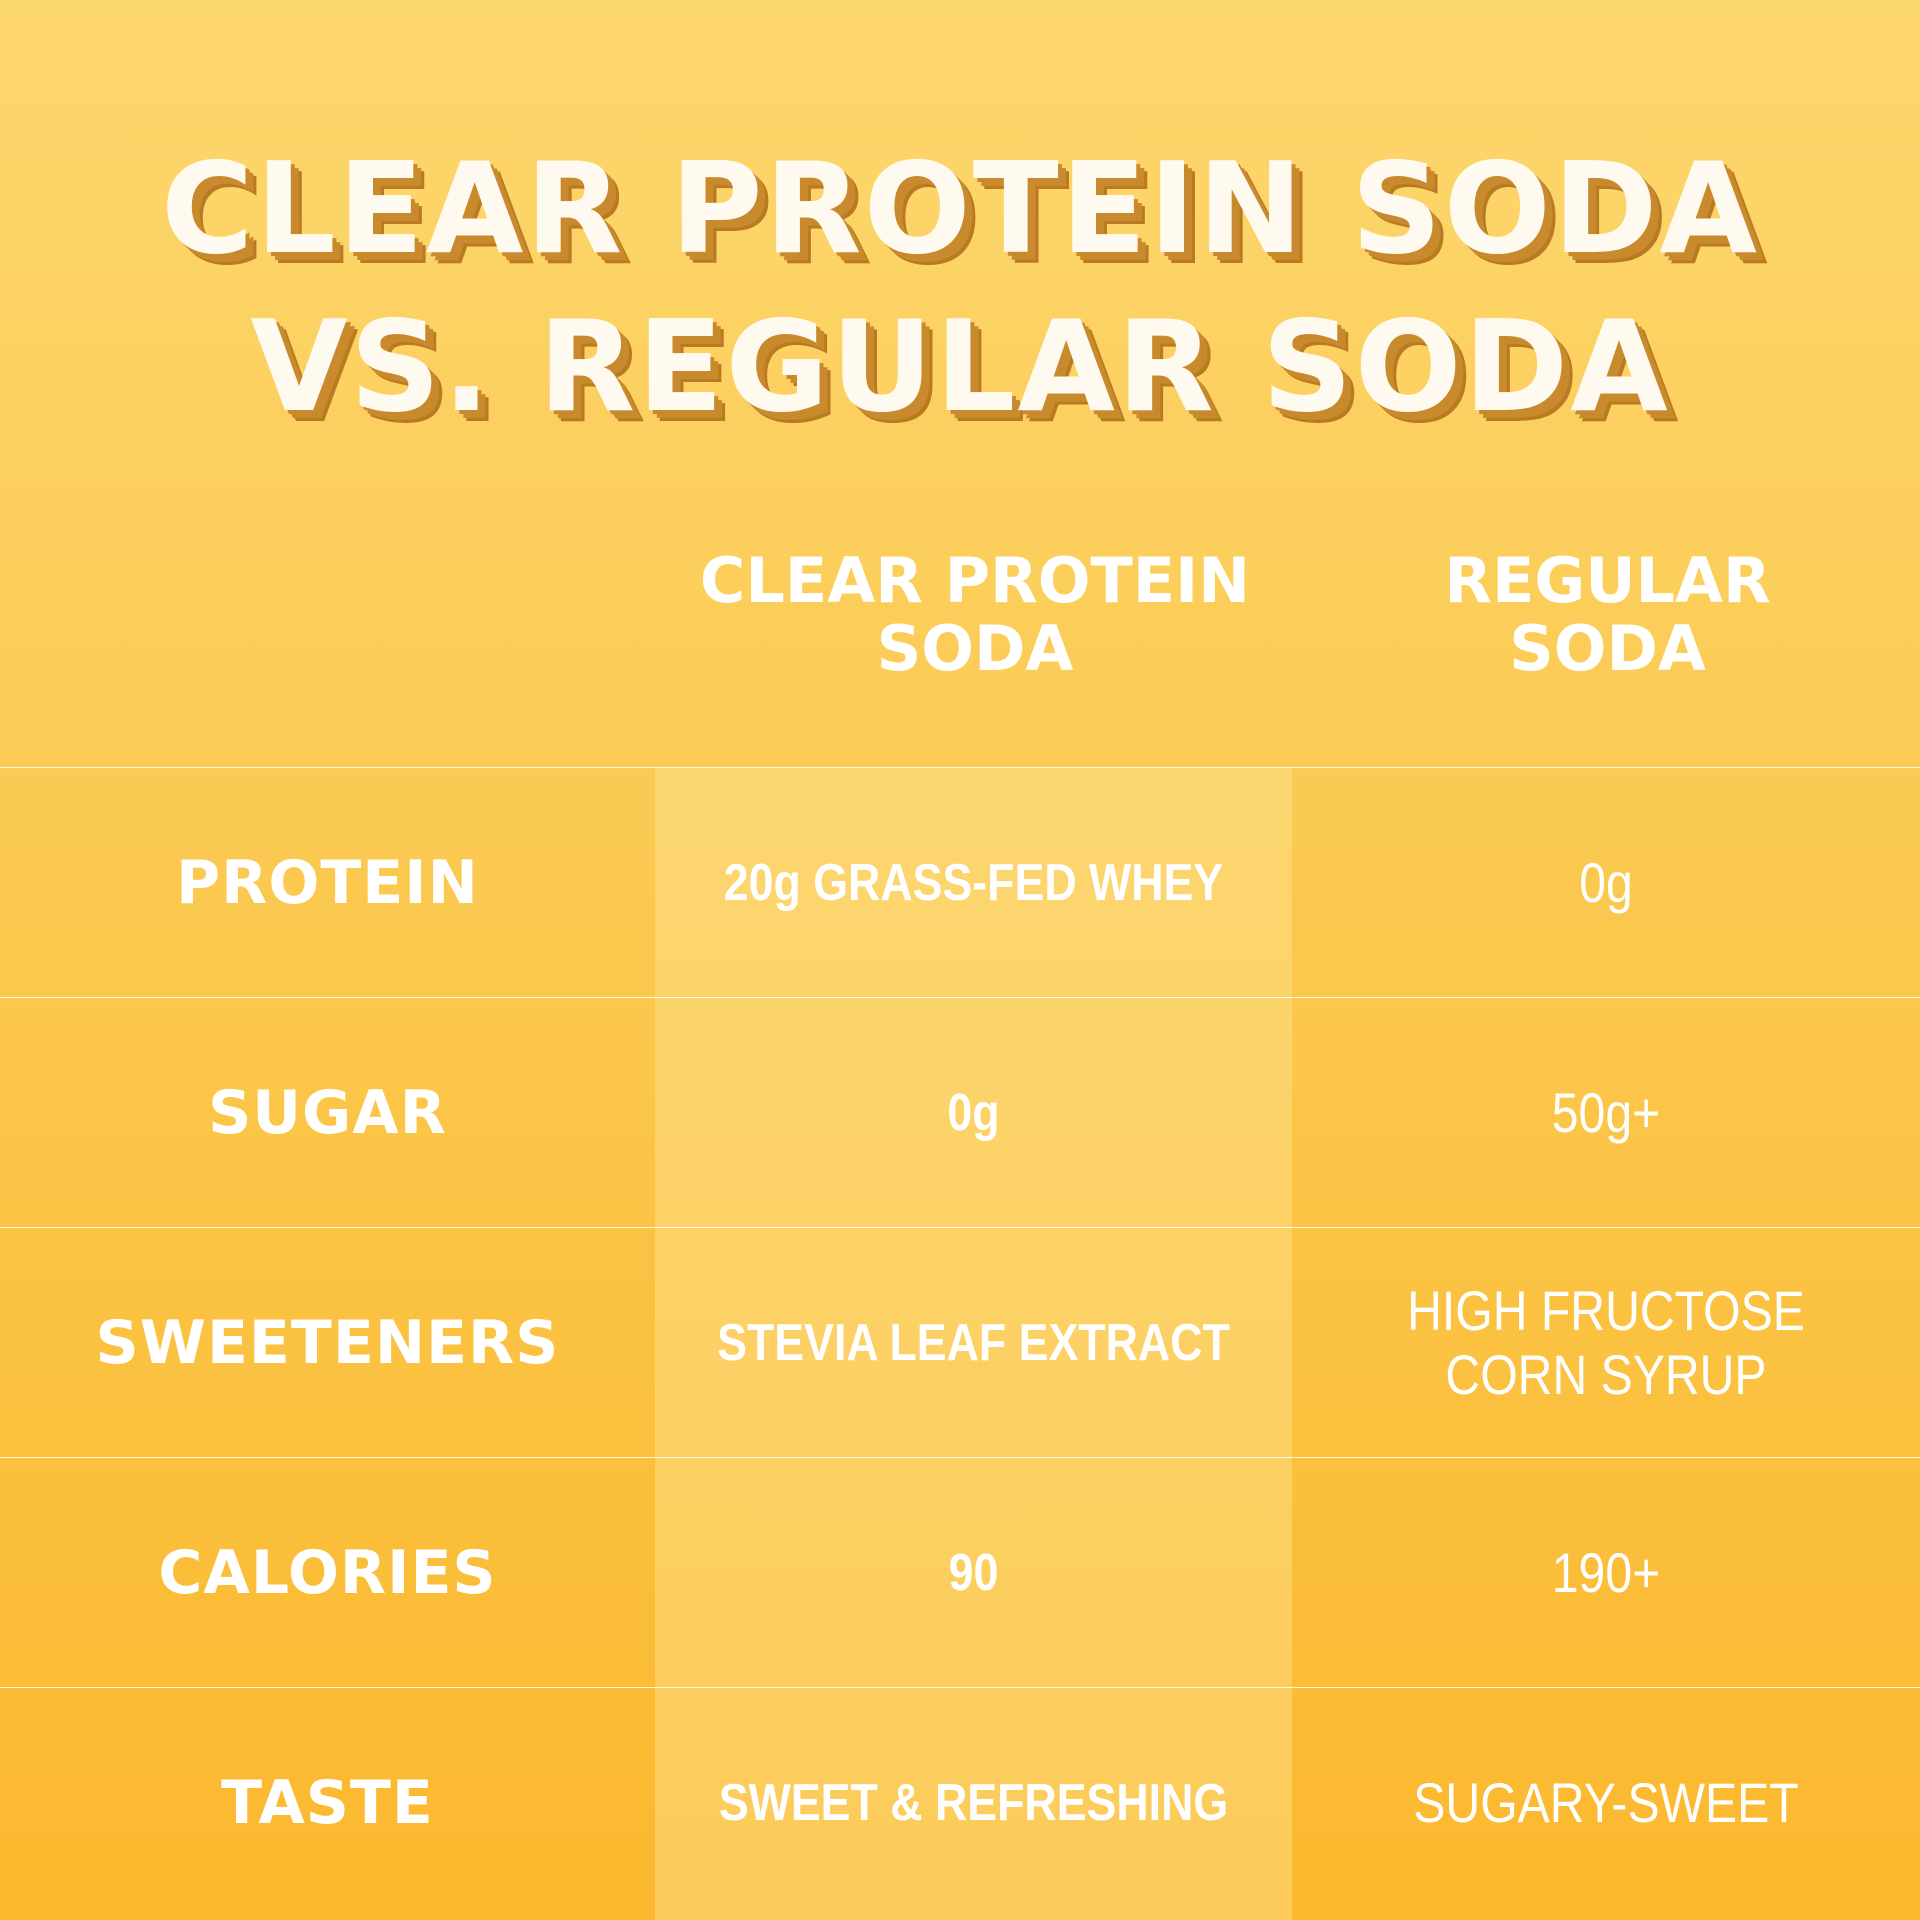 The width and height of the screenshot is (1920, 1920). What do you see at coordinates (973, 1113) in the screenshot?
I see `clear-protein-soda-value: 0g` at bounding box center [973, 1113].